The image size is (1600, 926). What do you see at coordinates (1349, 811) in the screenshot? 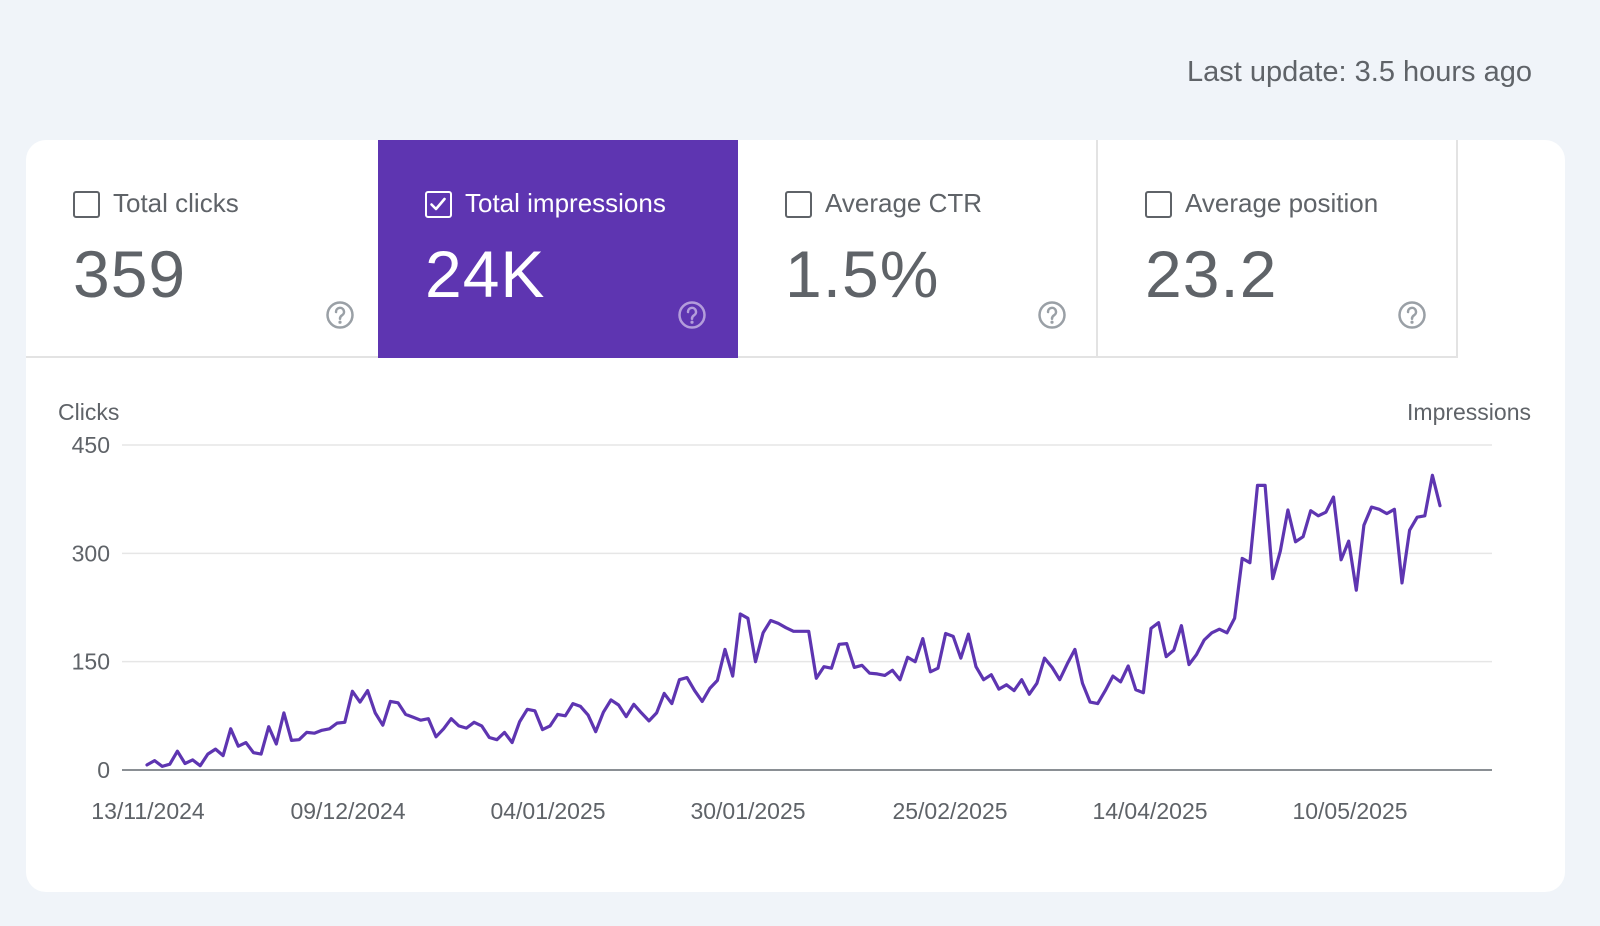
I see `x-tick-label: 10/05/2025` at bounding box center [1349, 811].